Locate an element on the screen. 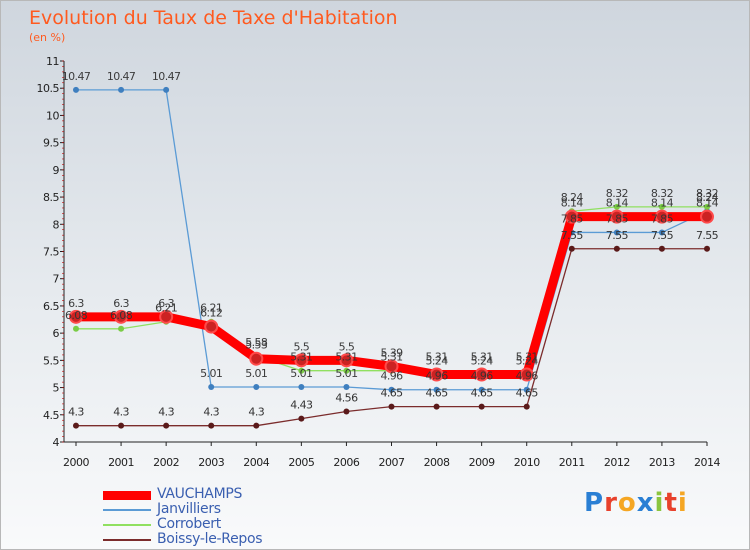  data-label: 5.5 is located at coordinates (347, 346).